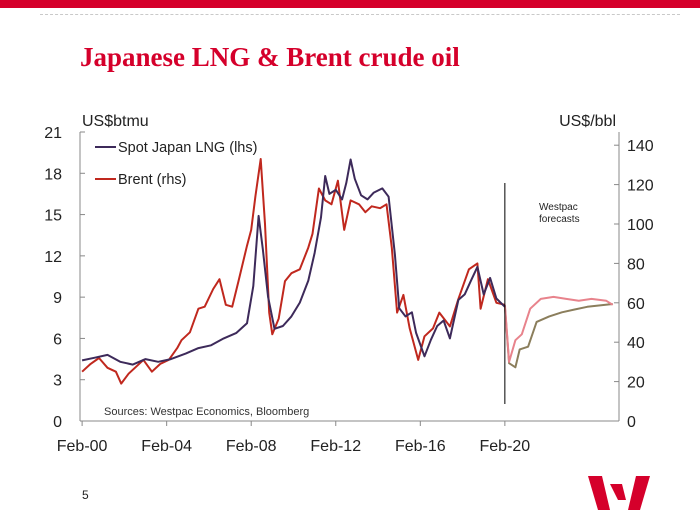 The width and height of the screenshot is (700, 525). What do you see at coordinates (166, 446) in the screenshot?
I see `x-tick-label: Feb-04` at bounding box center [166, 446].